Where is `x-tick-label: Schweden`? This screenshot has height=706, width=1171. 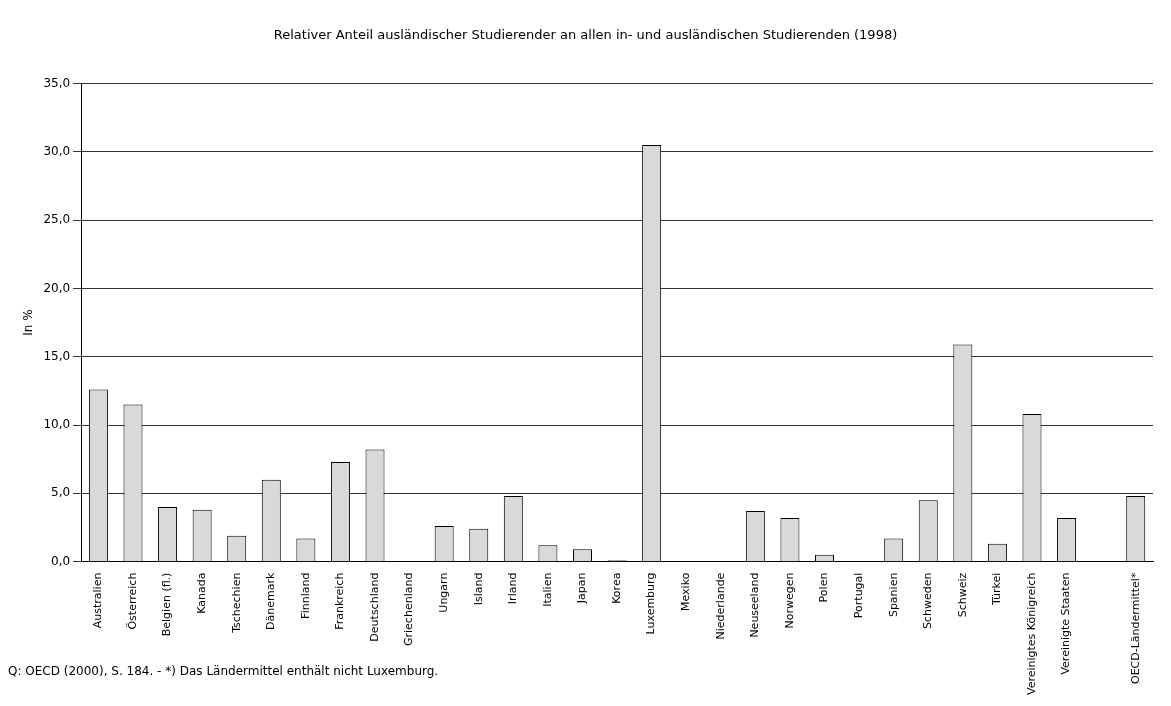
x-tick-label: Schweden is located at coordinates (928, 601).